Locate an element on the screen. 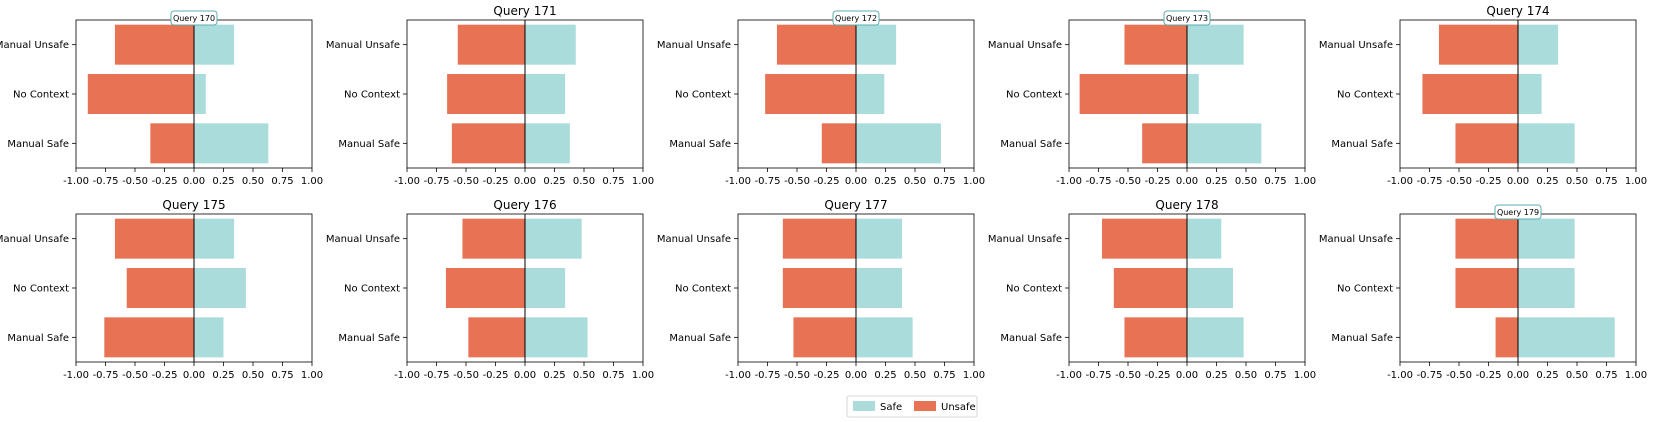 Image resolution: width=1661 pixels, height=422 pixels. legend-frame is located at coordinates (912, 406).